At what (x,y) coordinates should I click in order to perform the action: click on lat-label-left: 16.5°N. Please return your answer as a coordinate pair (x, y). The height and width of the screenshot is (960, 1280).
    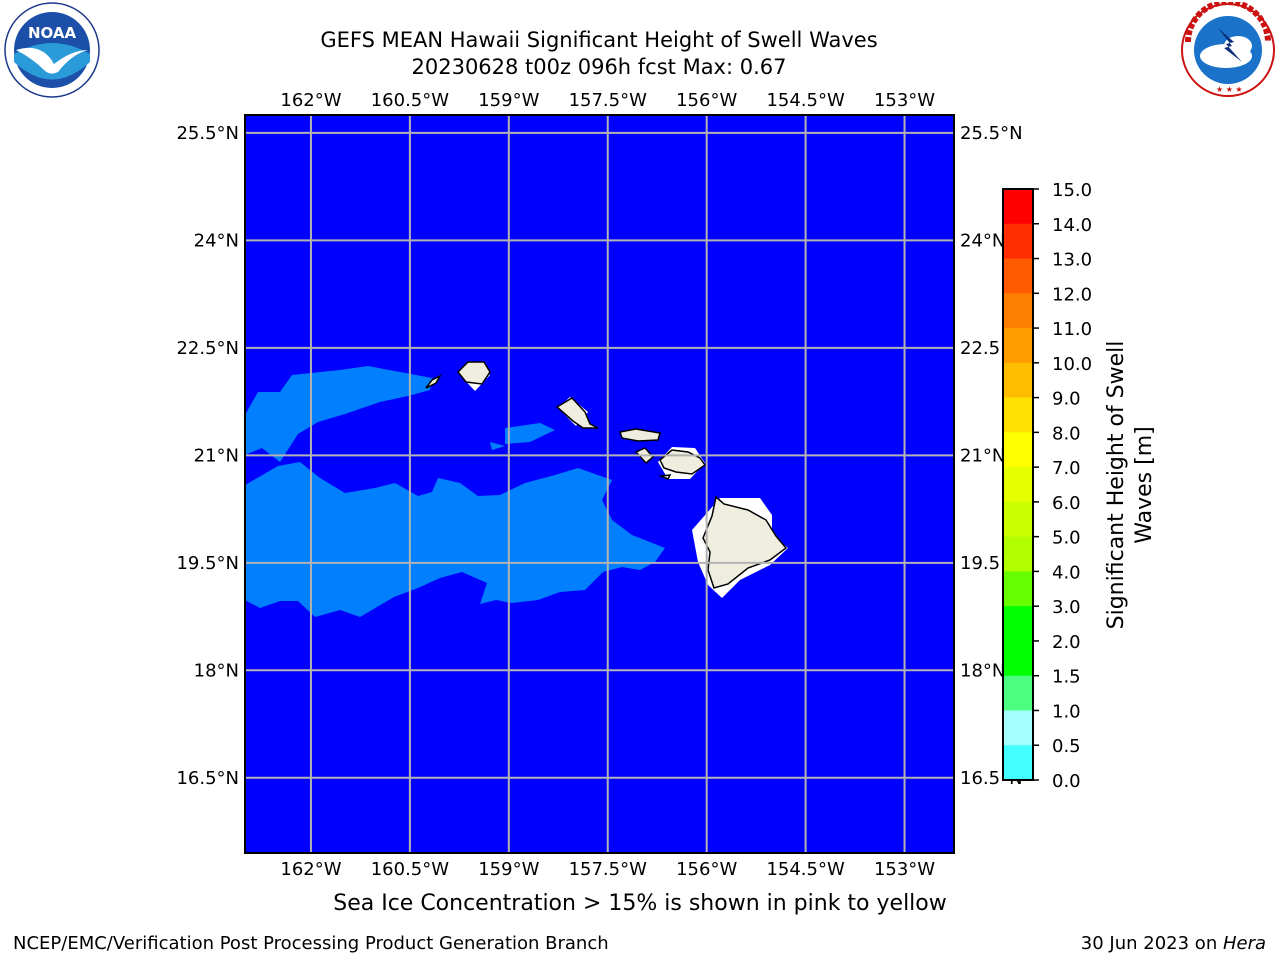
    Looking at the image, I should click on (207, 778).